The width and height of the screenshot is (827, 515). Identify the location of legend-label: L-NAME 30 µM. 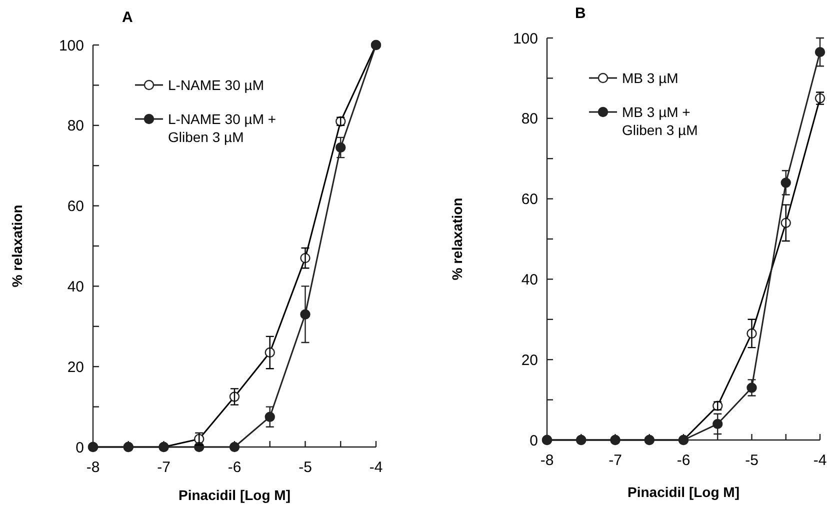
(216, 84).